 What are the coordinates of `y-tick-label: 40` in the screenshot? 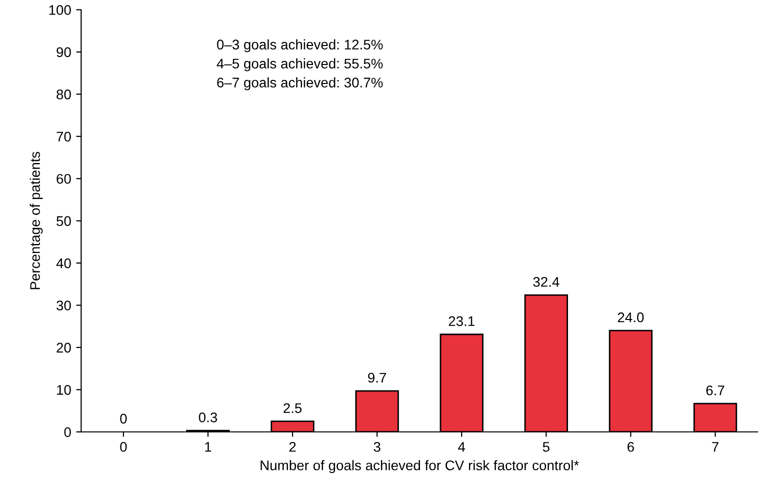 It's located at (63, 263).